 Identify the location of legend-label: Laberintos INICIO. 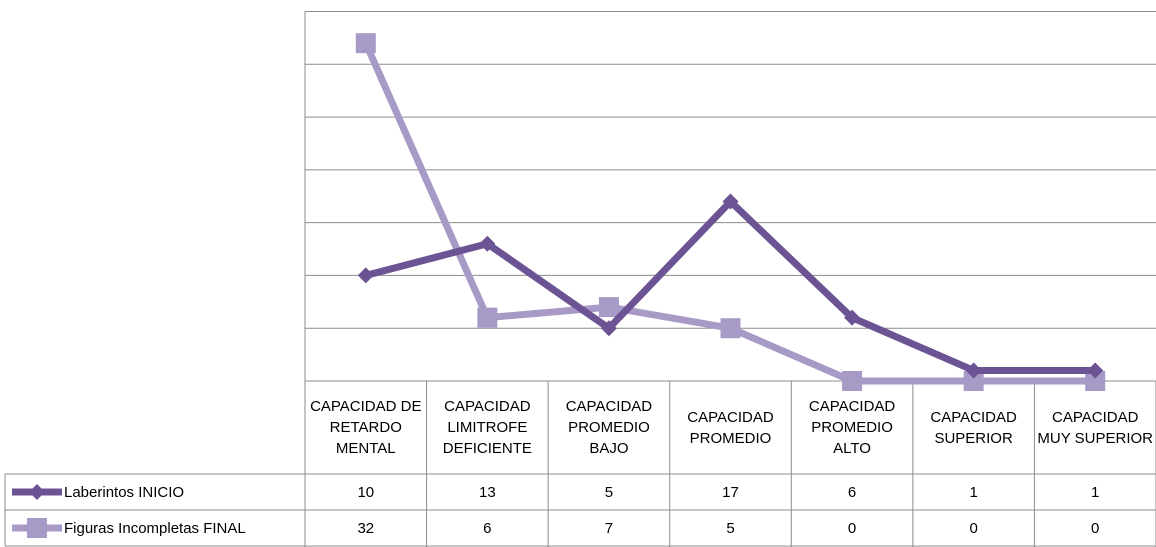
(124, 492).